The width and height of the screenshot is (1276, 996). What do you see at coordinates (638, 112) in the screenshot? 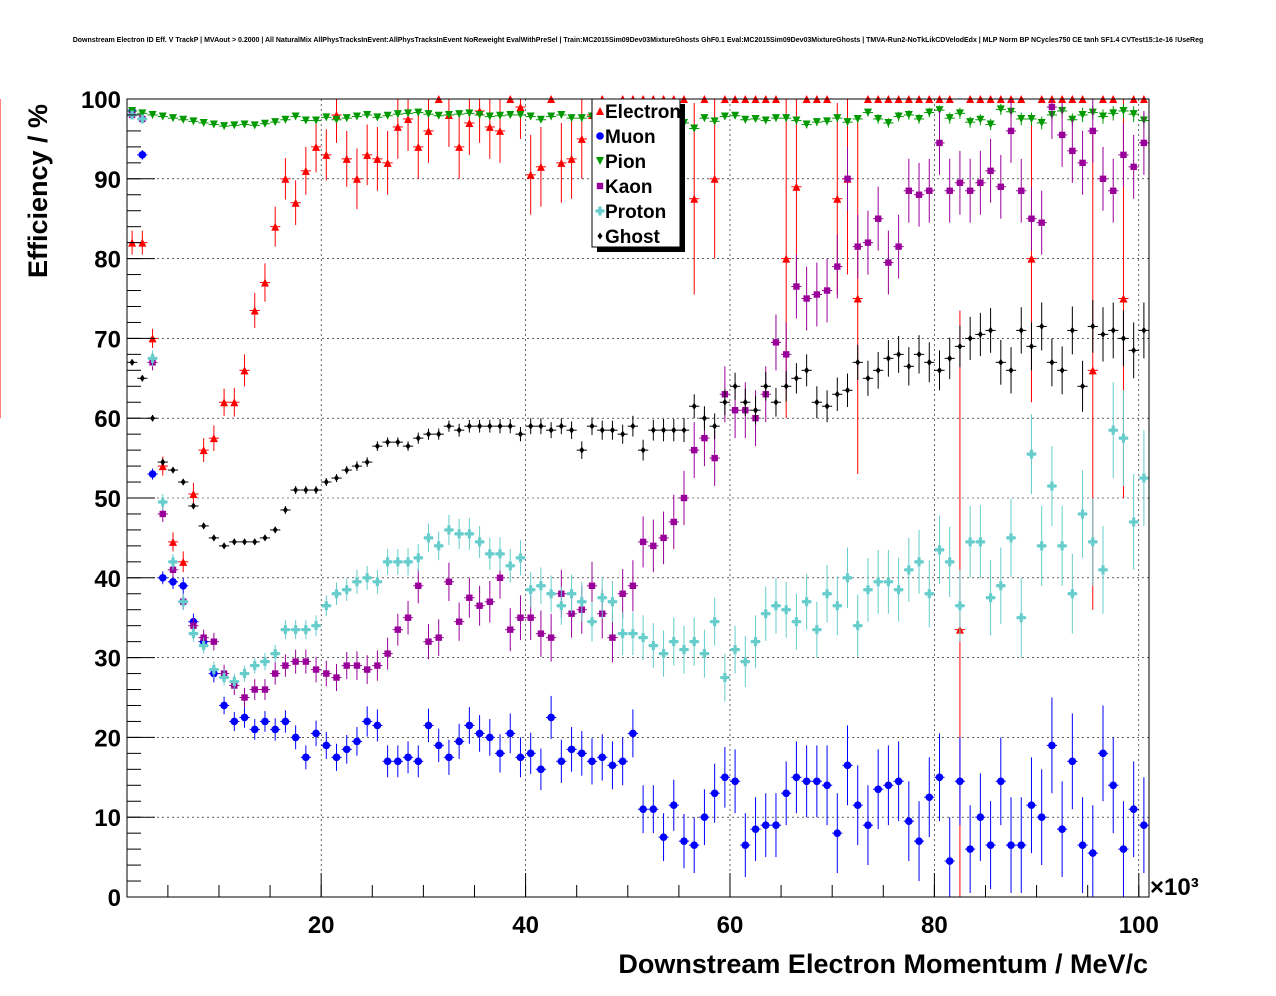
I see `legend-item-electron: Electron` at bounding box center [638, 112].